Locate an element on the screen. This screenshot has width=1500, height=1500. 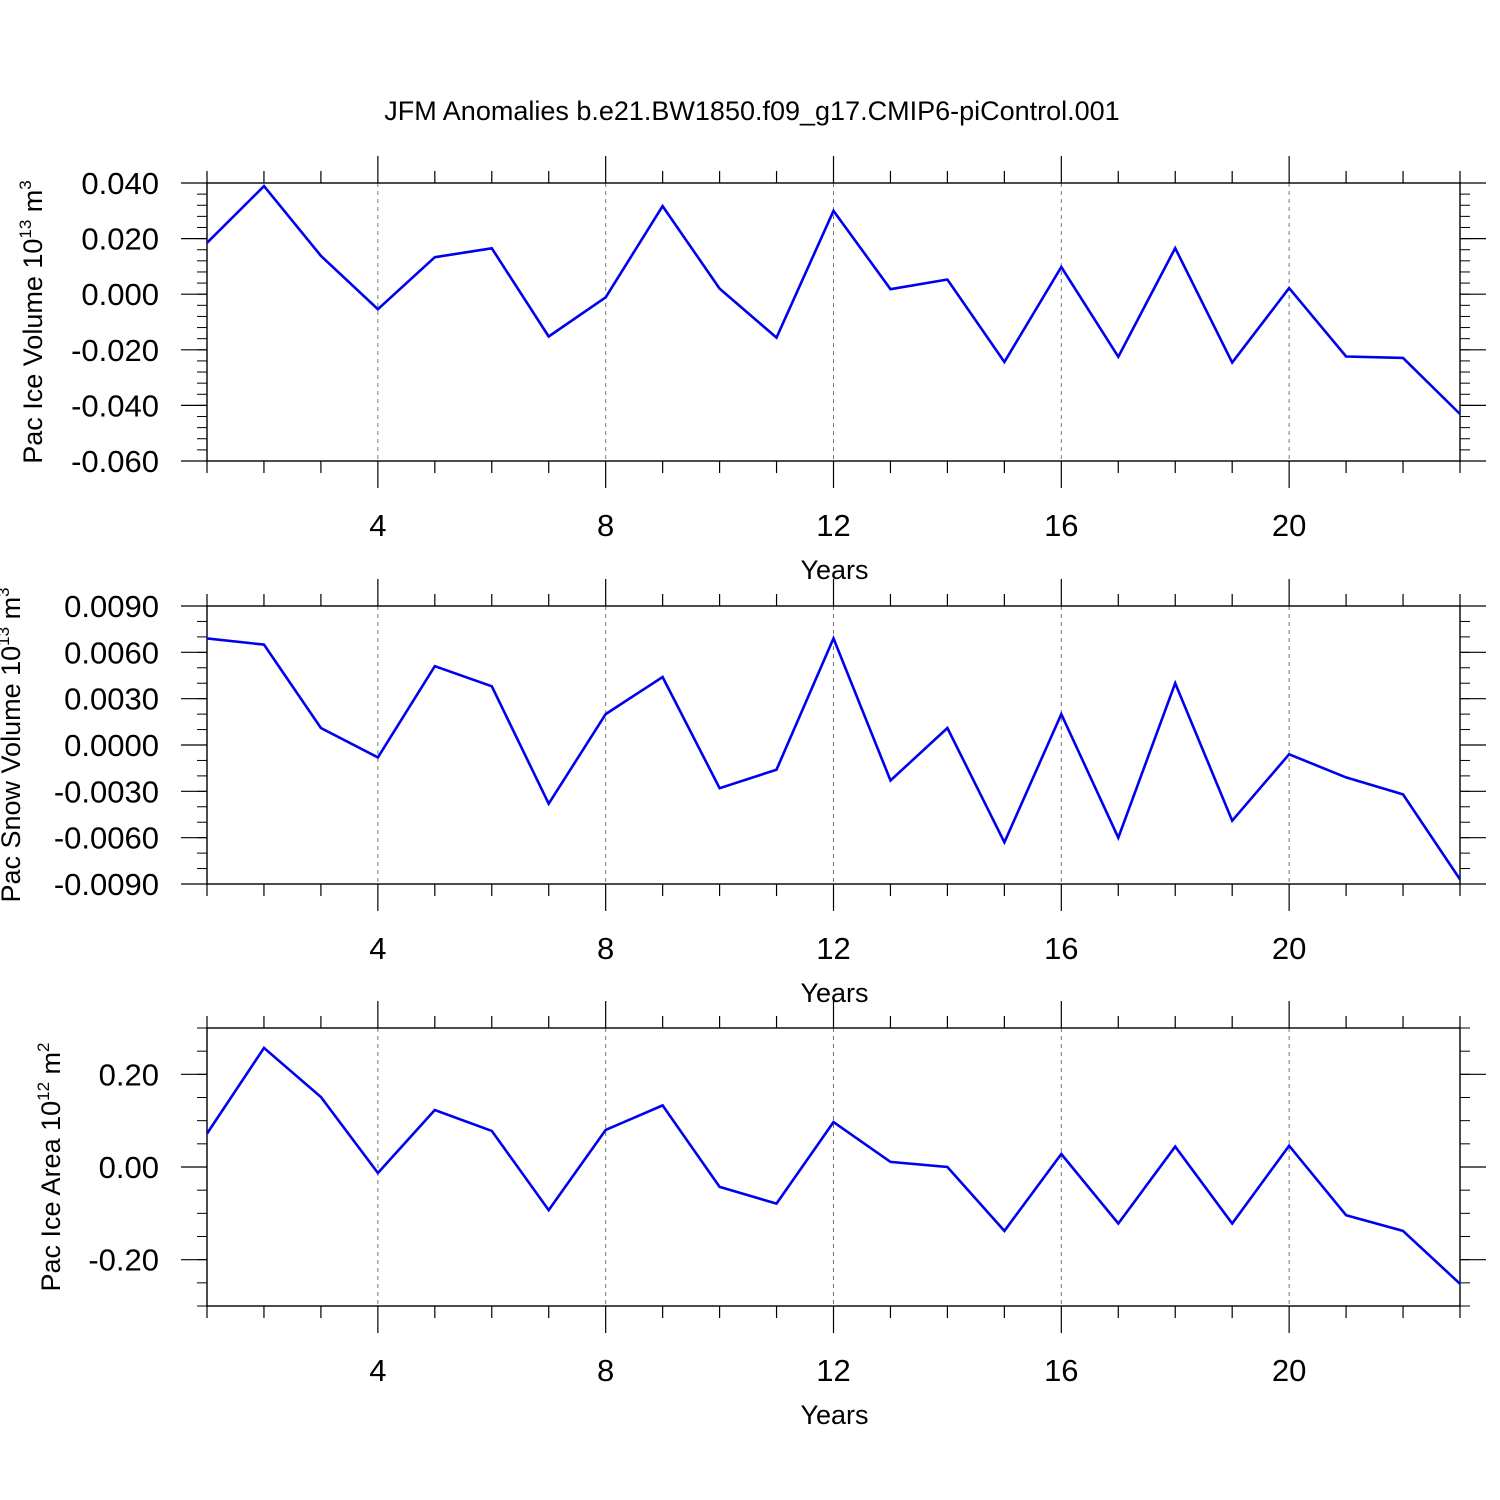
y-tick-label: 0.020 is located at coordinates (120, 239).